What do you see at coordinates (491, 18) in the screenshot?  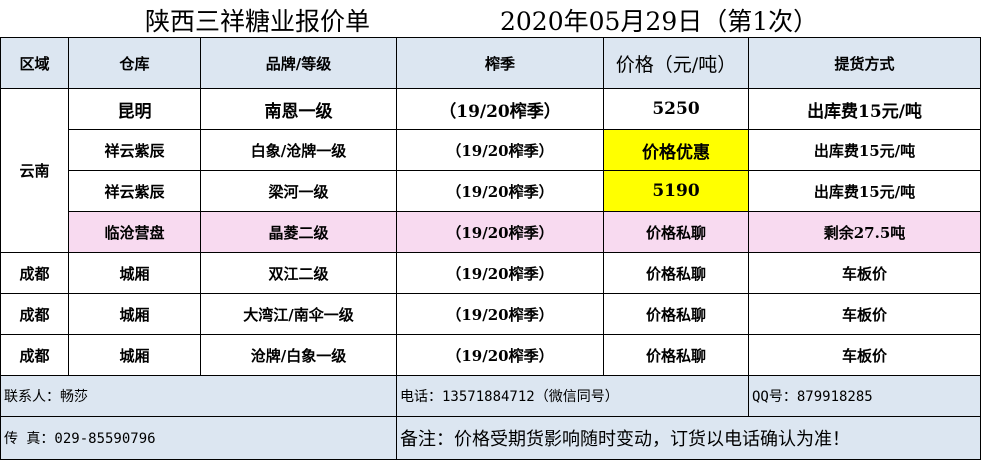 I see `sheet-title: 陕西三祥糖业报价单 2020年05月29日（第1次）` at bounding box center [491, 18].